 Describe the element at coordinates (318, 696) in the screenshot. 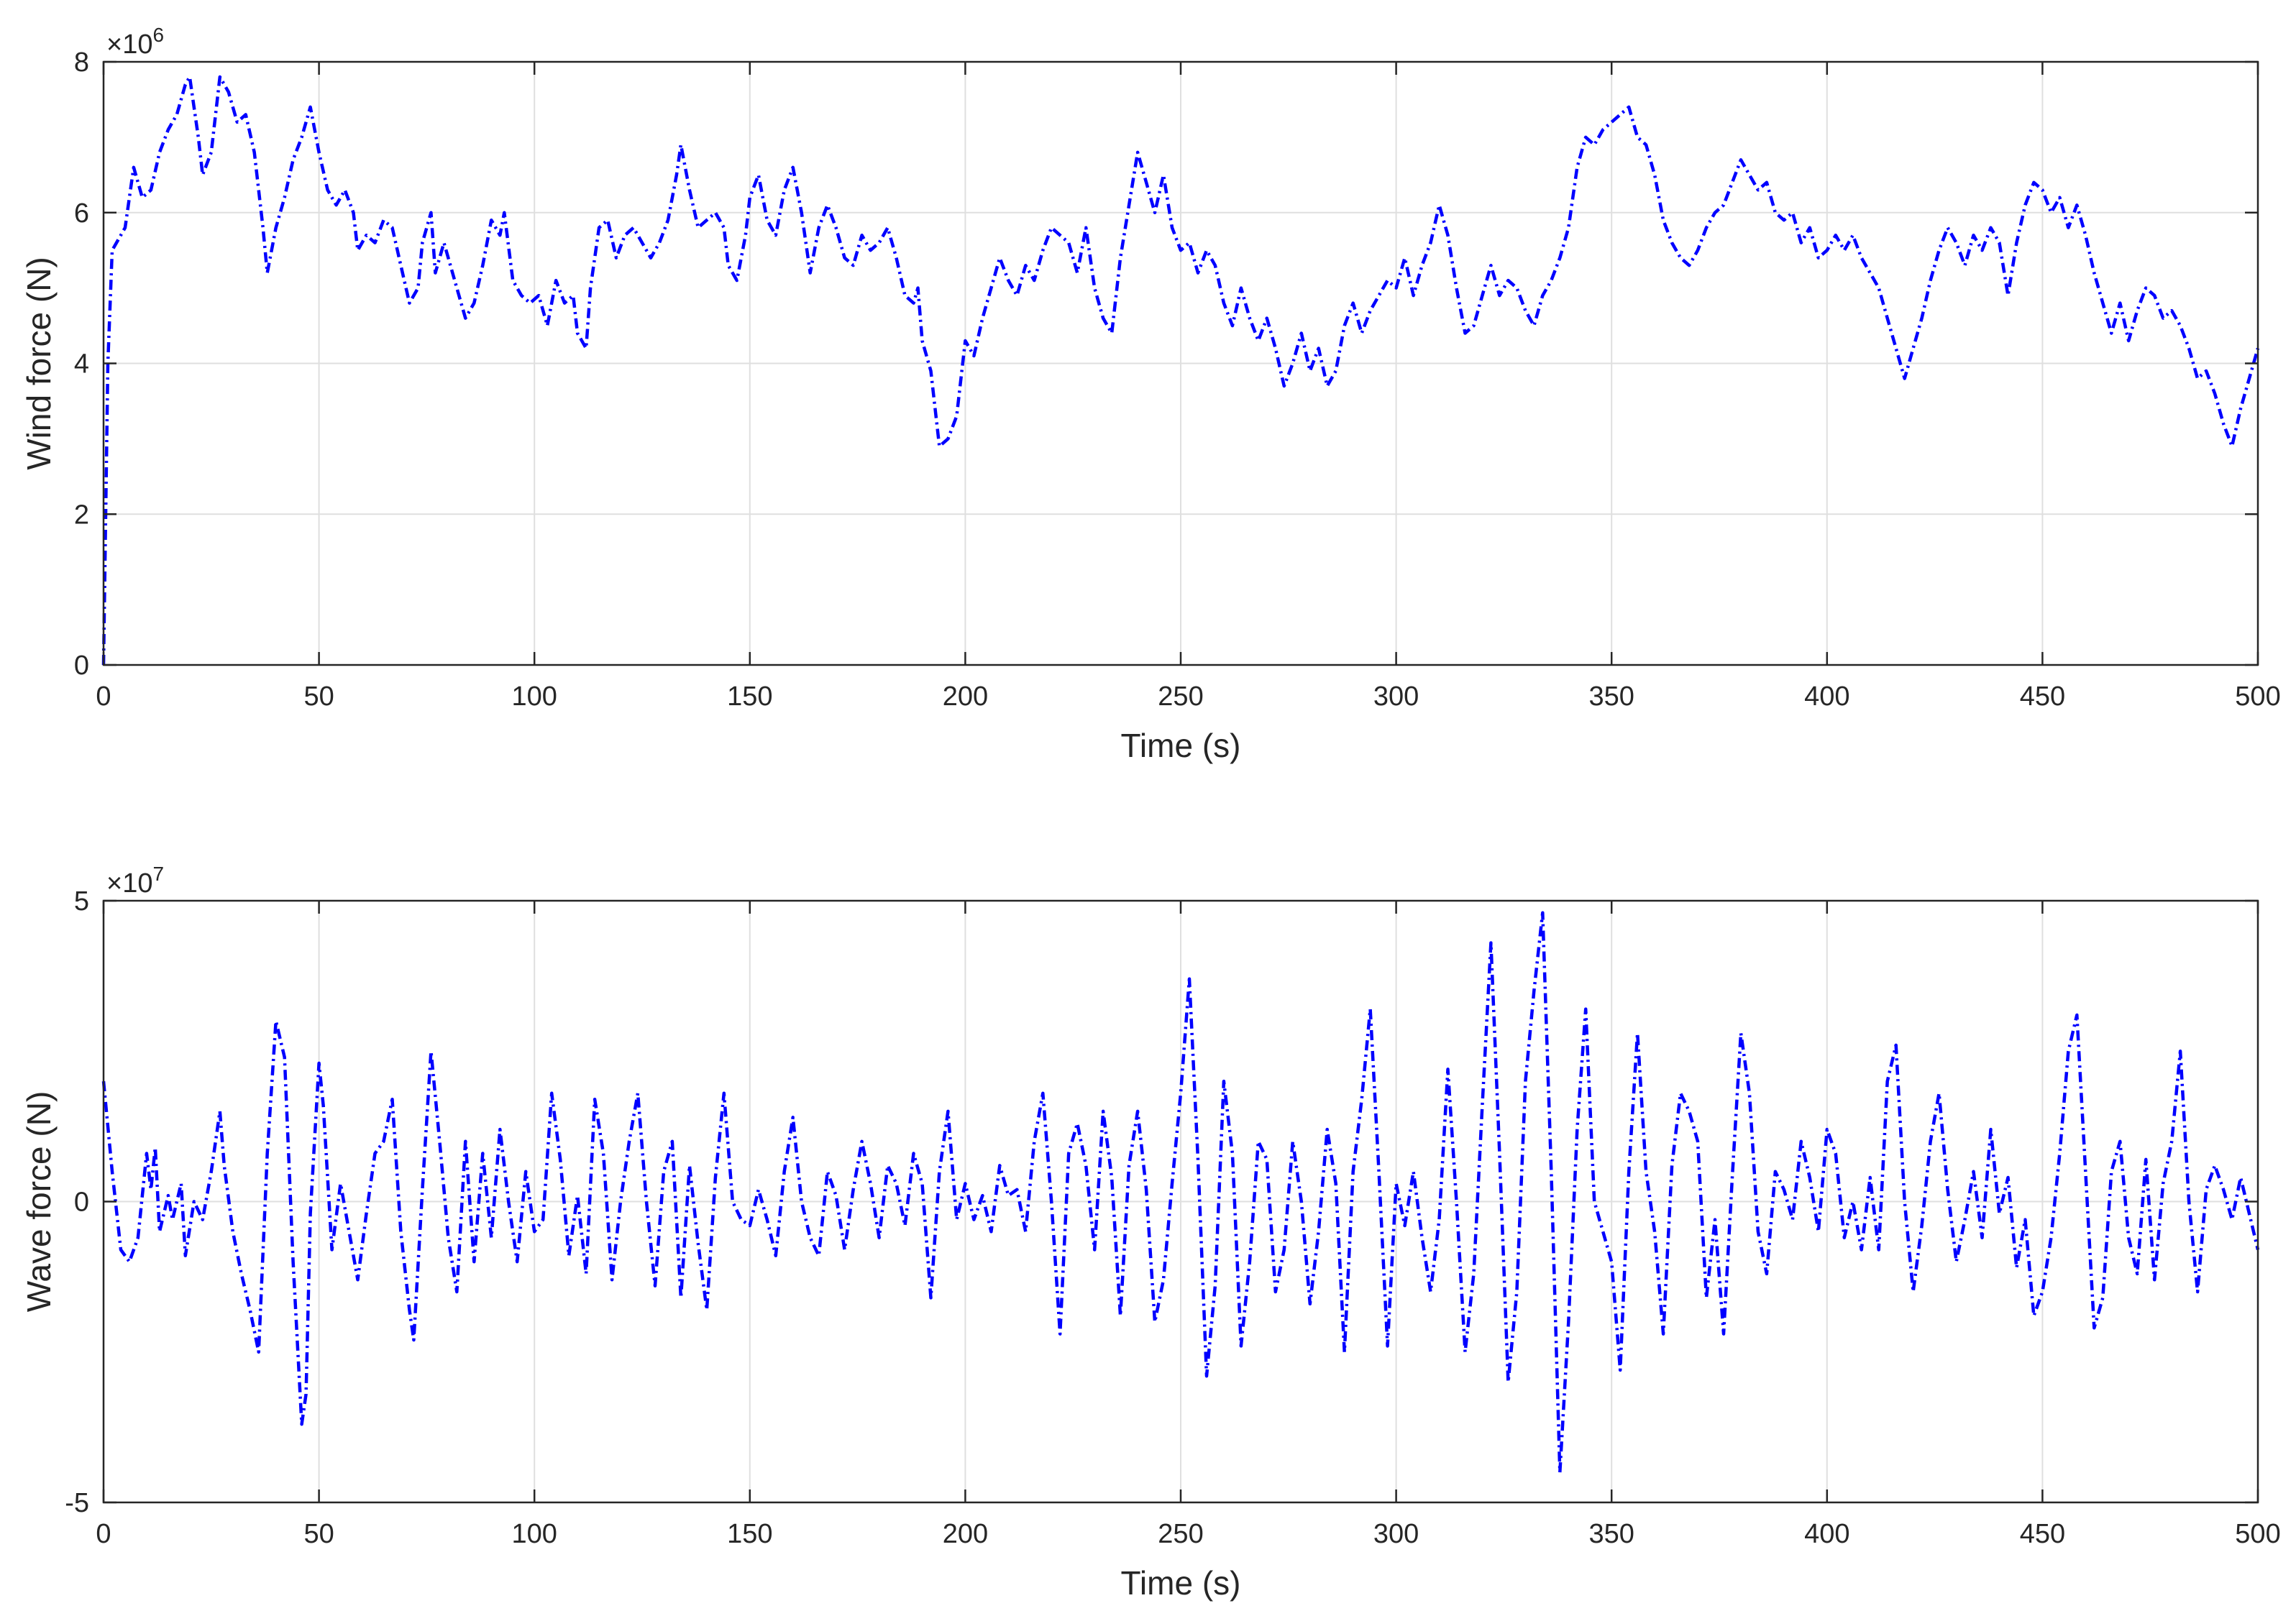

I see `wind-x-tick-label: 50` at that location.